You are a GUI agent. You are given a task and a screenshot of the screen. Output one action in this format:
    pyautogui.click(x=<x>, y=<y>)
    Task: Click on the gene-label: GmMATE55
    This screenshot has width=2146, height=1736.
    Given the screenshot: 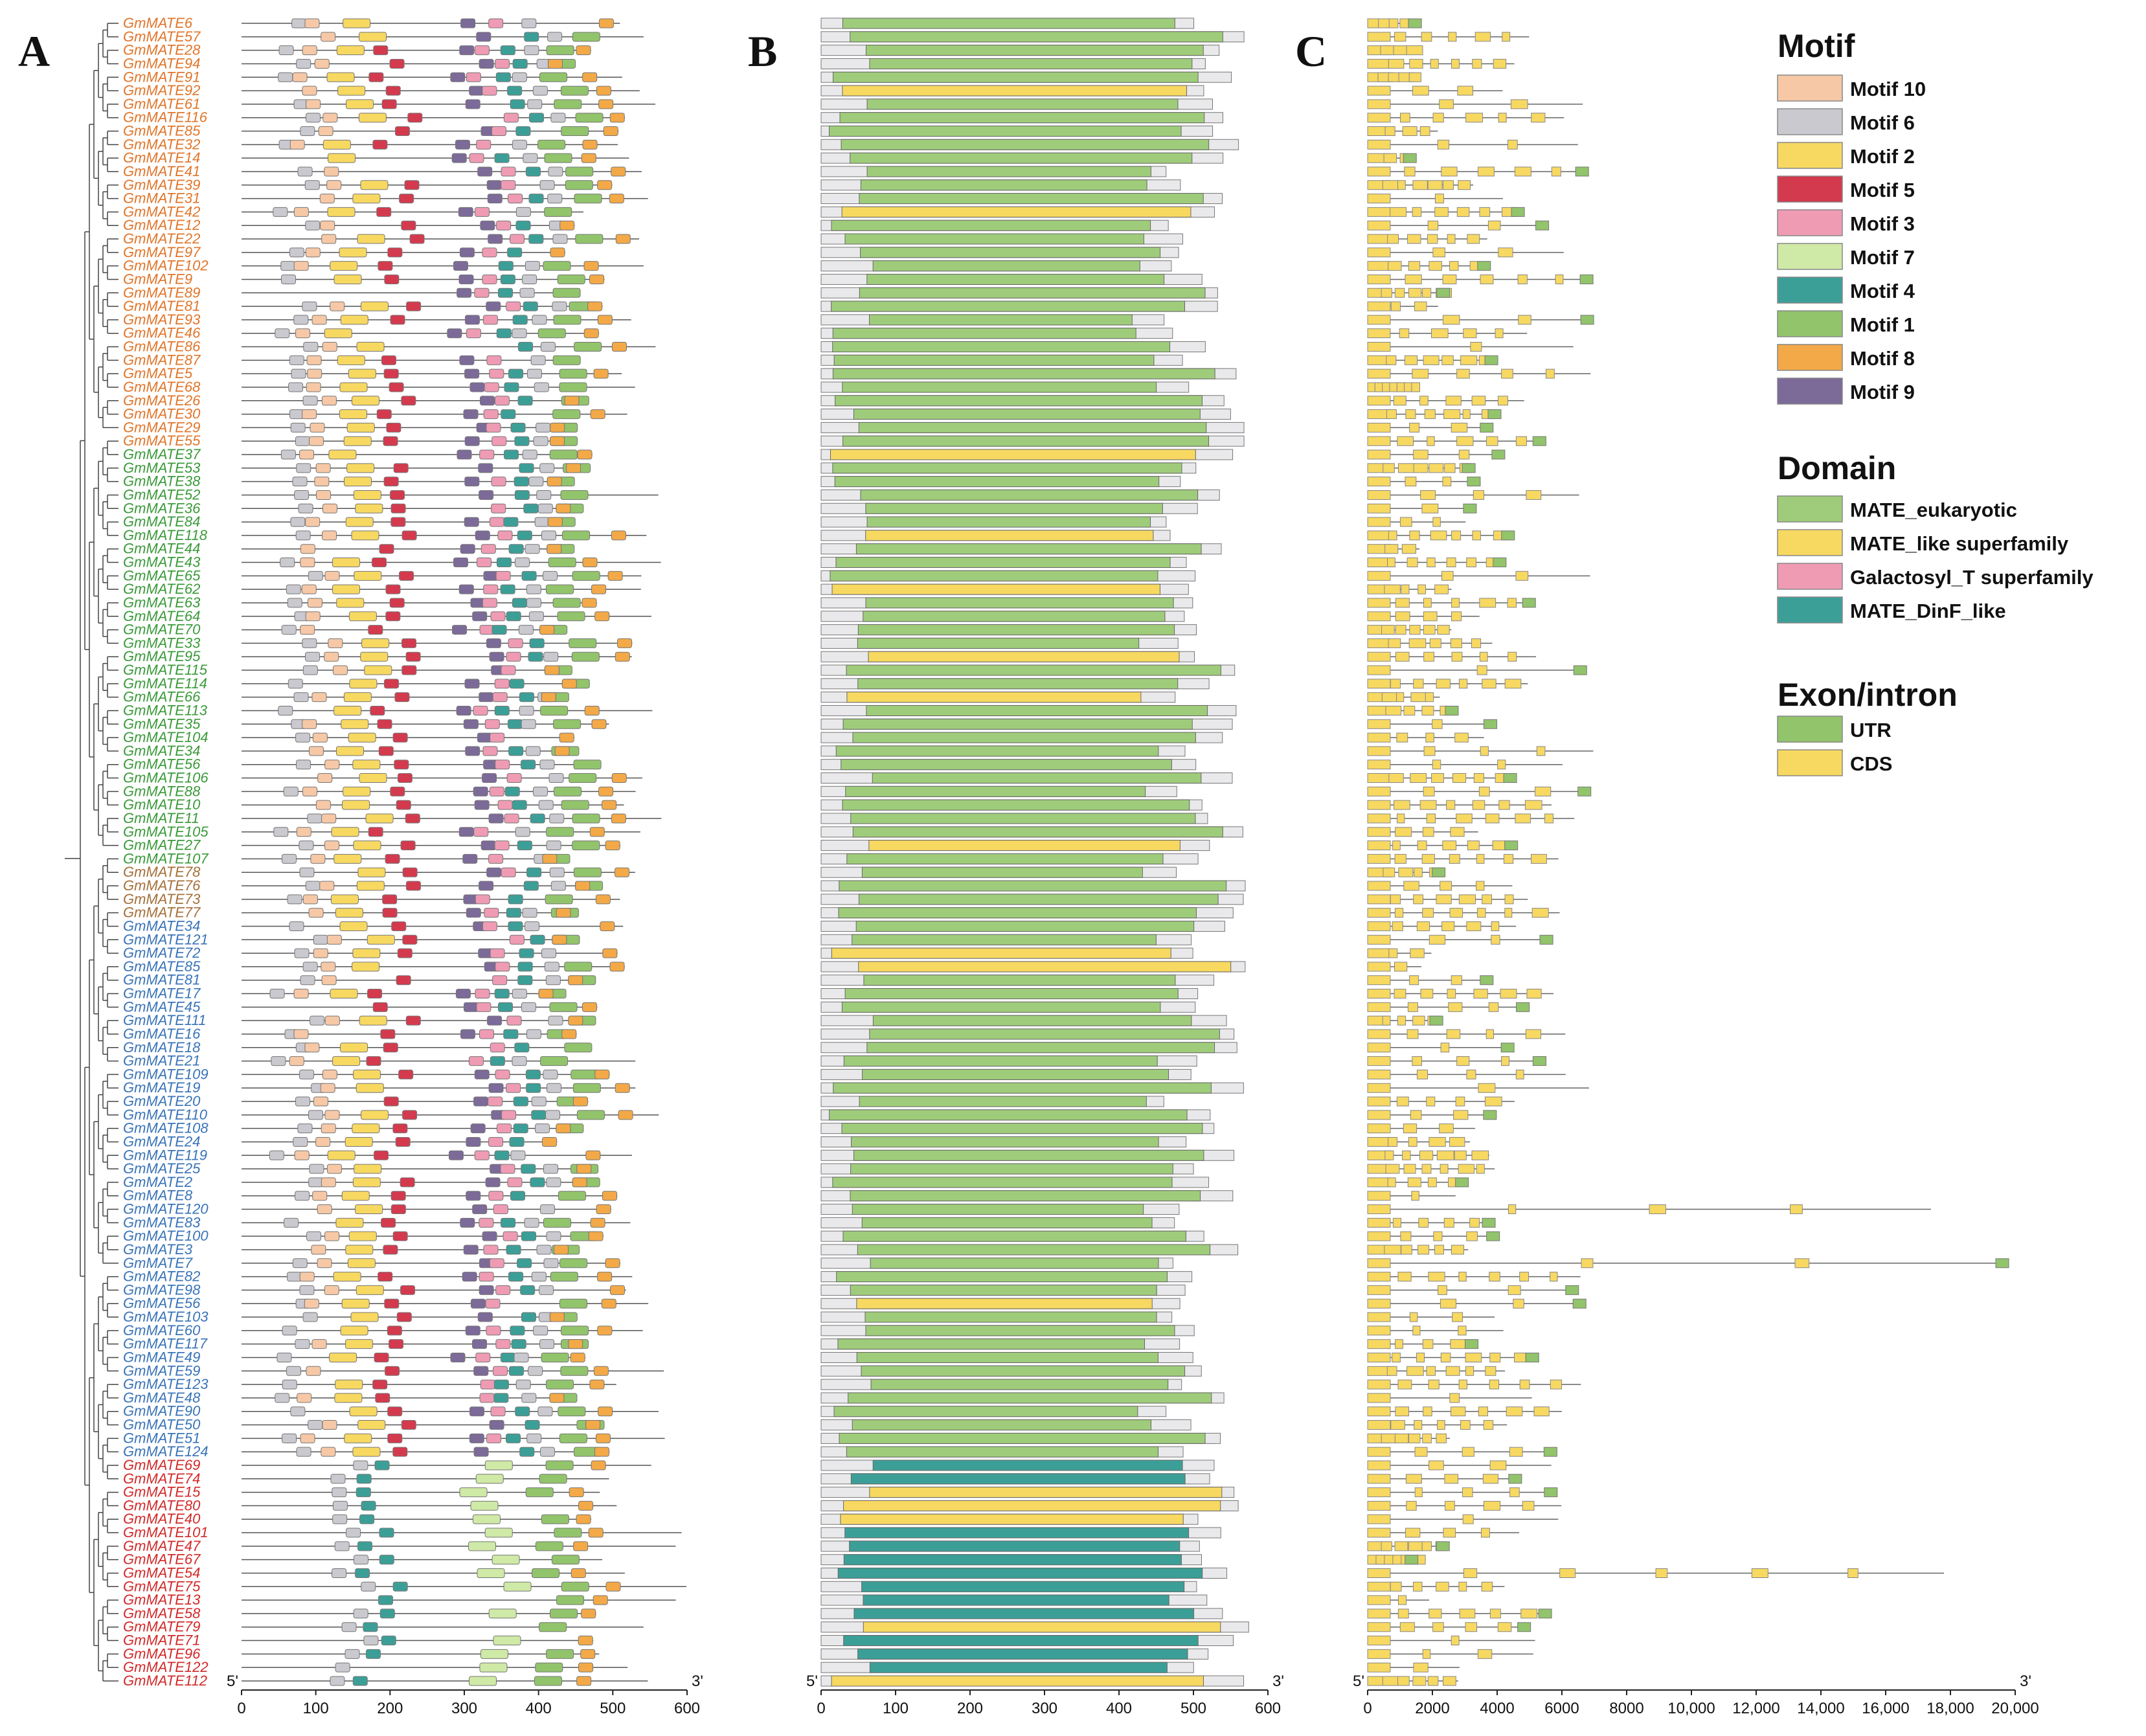 What is the action you would take?
    pyautogui.click(x=162, y=441)
    